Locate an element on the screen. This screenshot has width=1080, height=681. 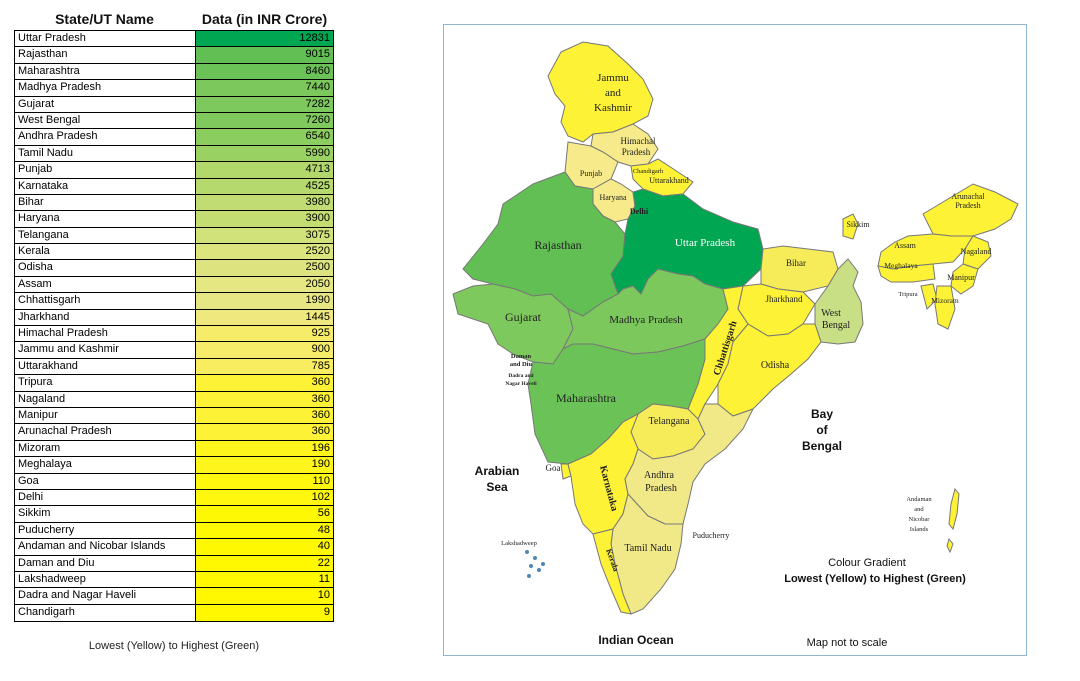
value-cell: 5990 is located at coordinates (264, 153).